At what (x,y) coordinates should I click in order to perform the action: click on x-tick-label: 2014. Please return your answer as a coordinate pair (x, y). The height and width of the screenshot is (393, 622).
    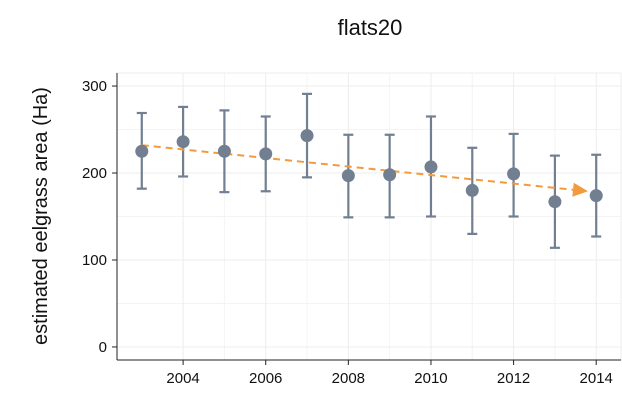
    Looking at the image, I should click on (596, 378).